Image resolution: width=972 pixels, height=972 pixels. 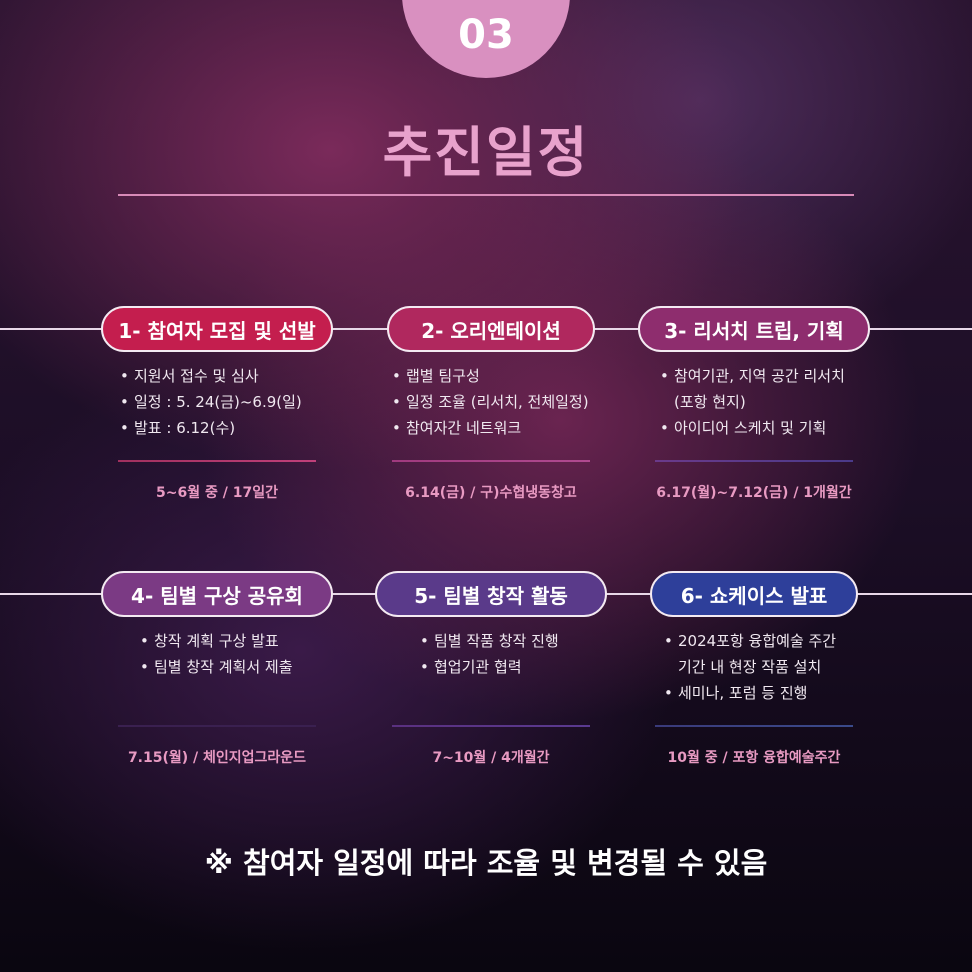 What do you see at coordinates (217, 758) in the screenshot?
I see `step-date: 7.15(월) / 체인지업그라운드` at bounding box center [217, 758].